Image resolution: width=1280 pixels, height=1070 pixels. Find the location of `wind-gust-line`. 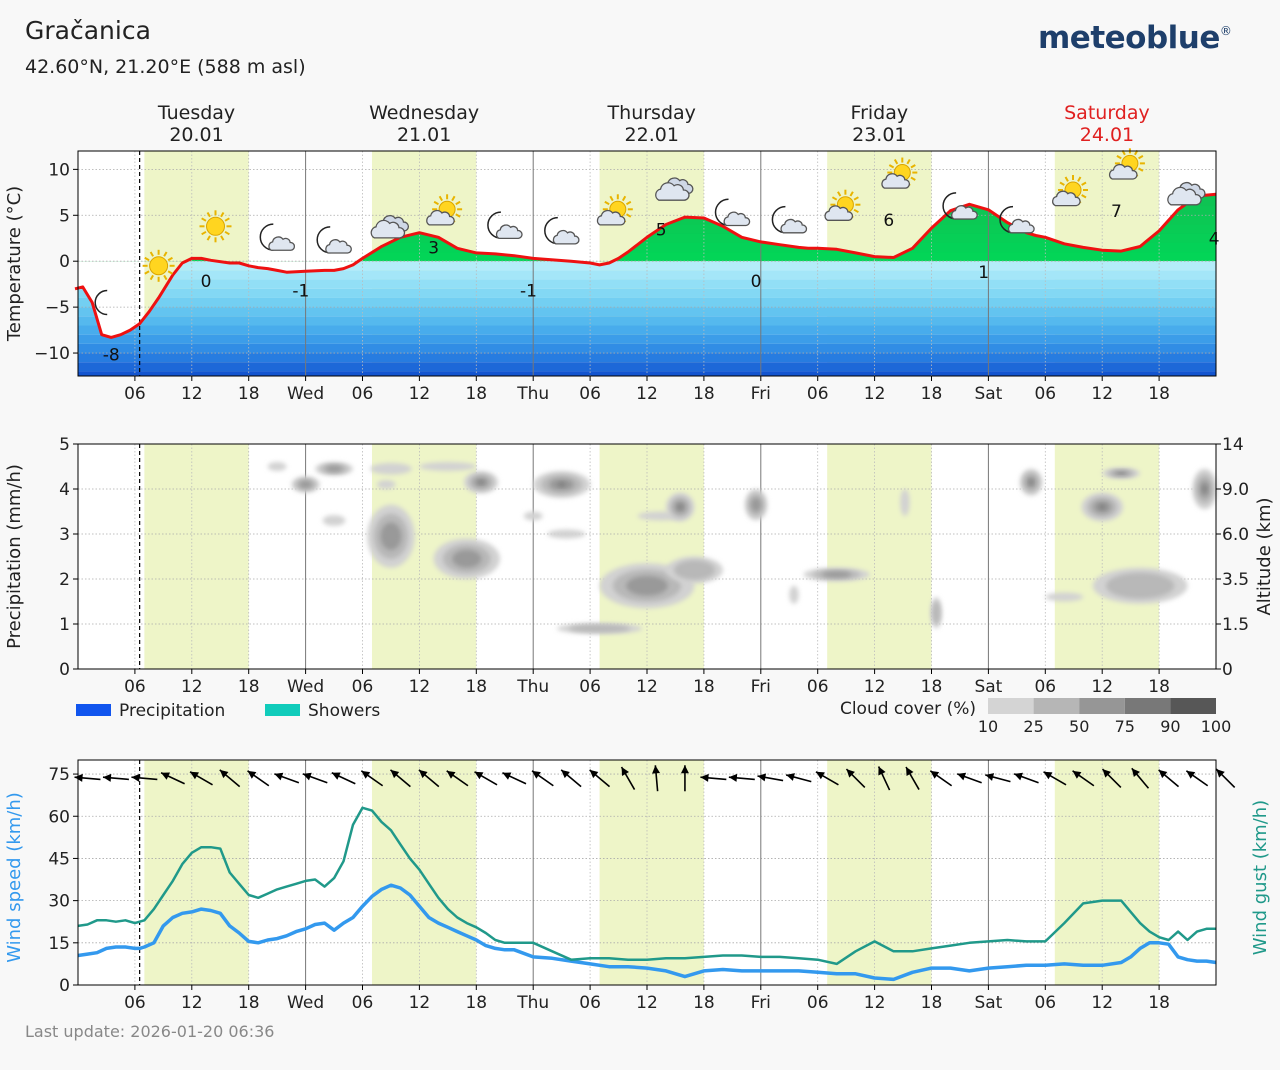

wind-gust-line is located at coordinates (646, 886).